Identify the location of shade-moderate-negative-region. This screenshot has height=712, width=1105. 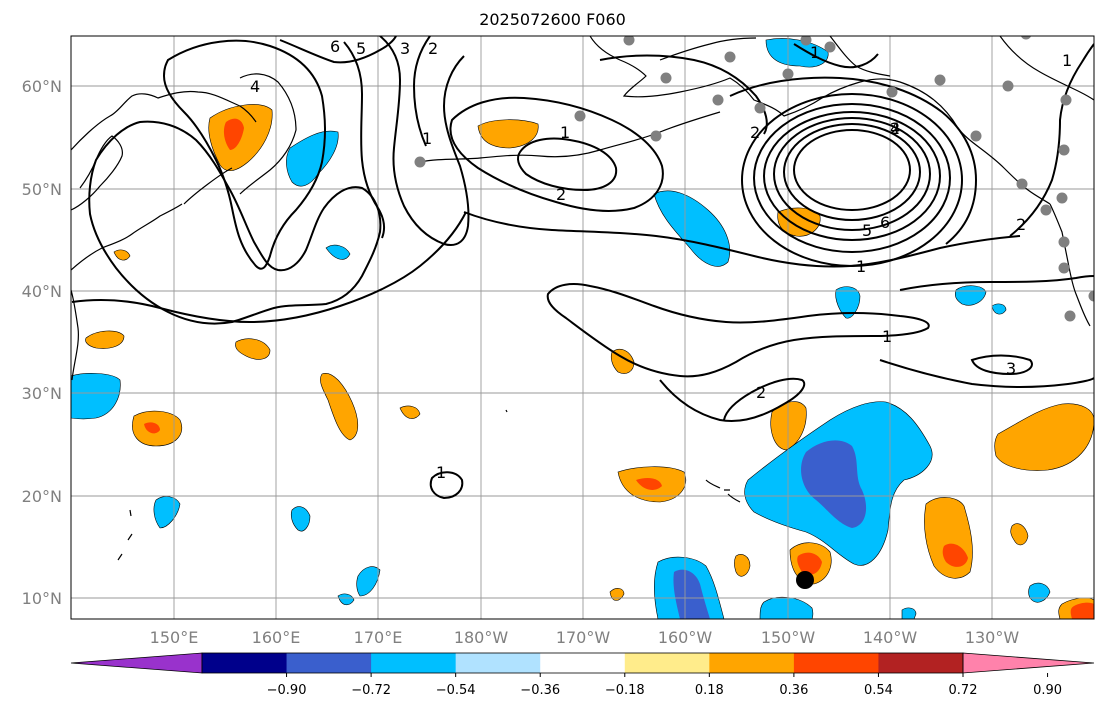
(834, 484).